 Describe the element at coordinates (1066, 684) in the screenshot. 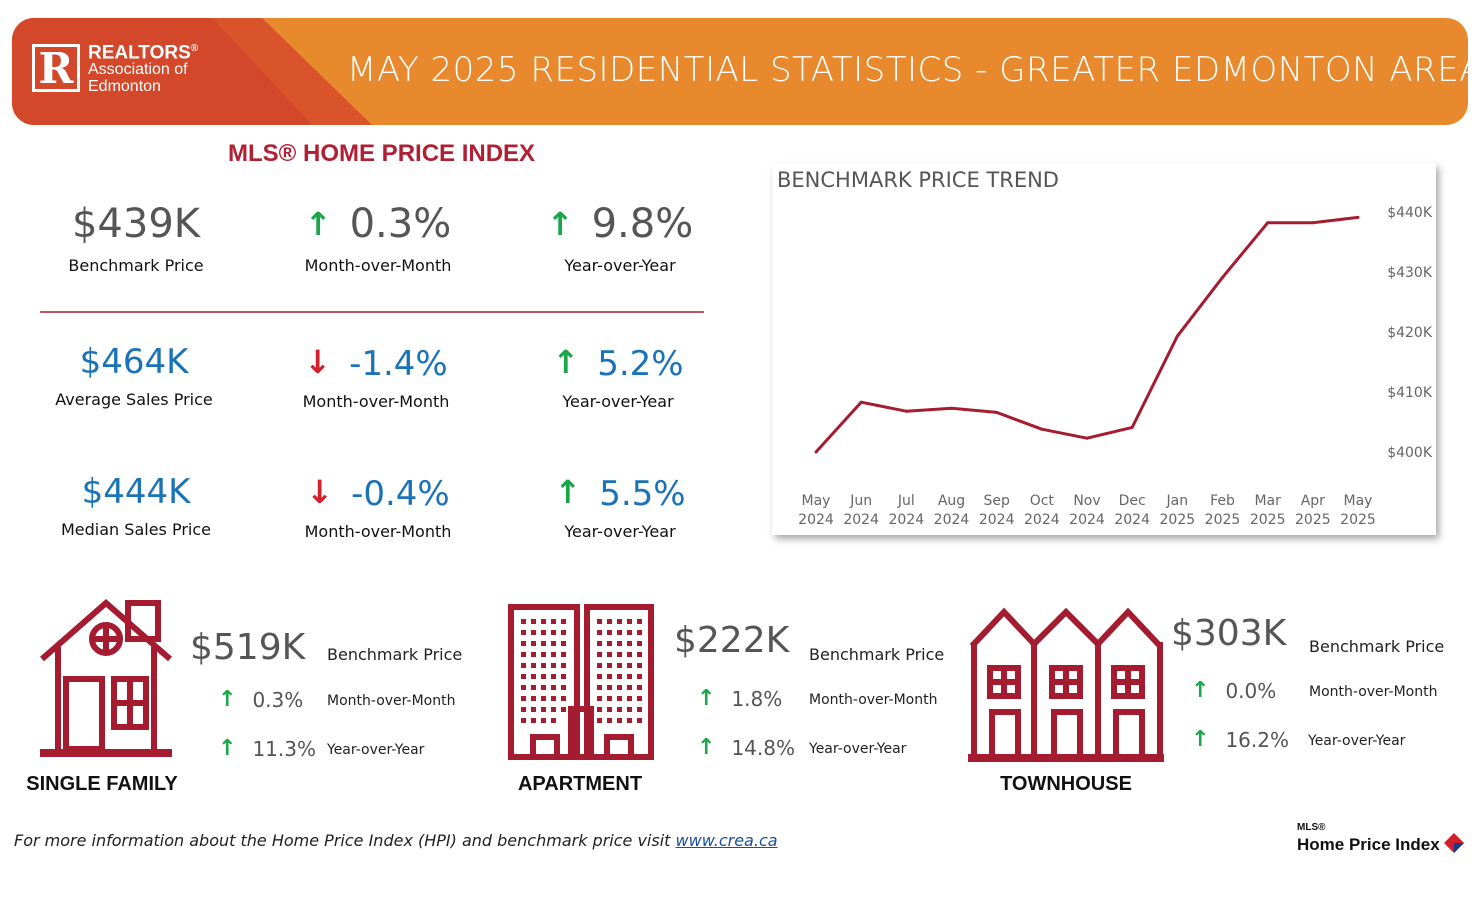

I see `townhouse-icon` at that location.